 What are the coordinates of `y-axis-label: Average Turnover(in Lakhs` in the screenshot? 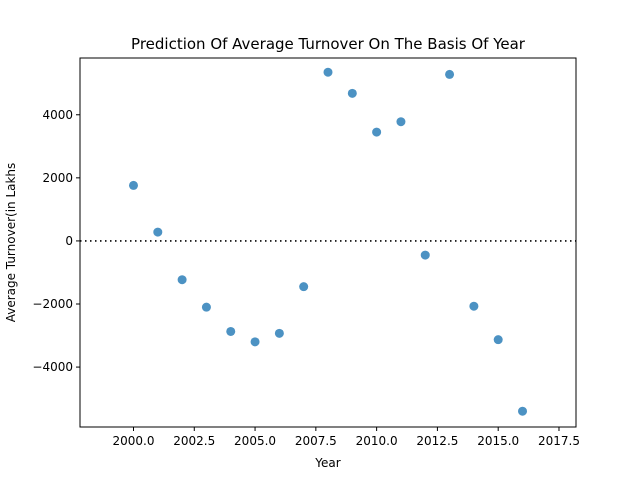 It's located at (11, 243).